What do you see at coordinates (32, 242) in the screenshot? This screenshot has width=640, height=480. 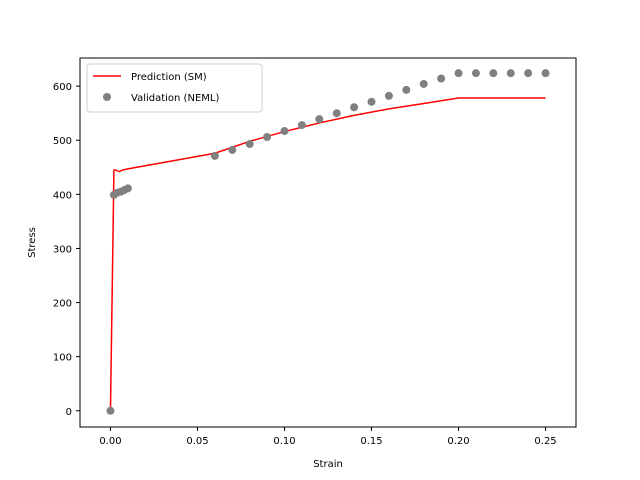 I see `y-axis-label: Stress` at bounding box center [32, 242].